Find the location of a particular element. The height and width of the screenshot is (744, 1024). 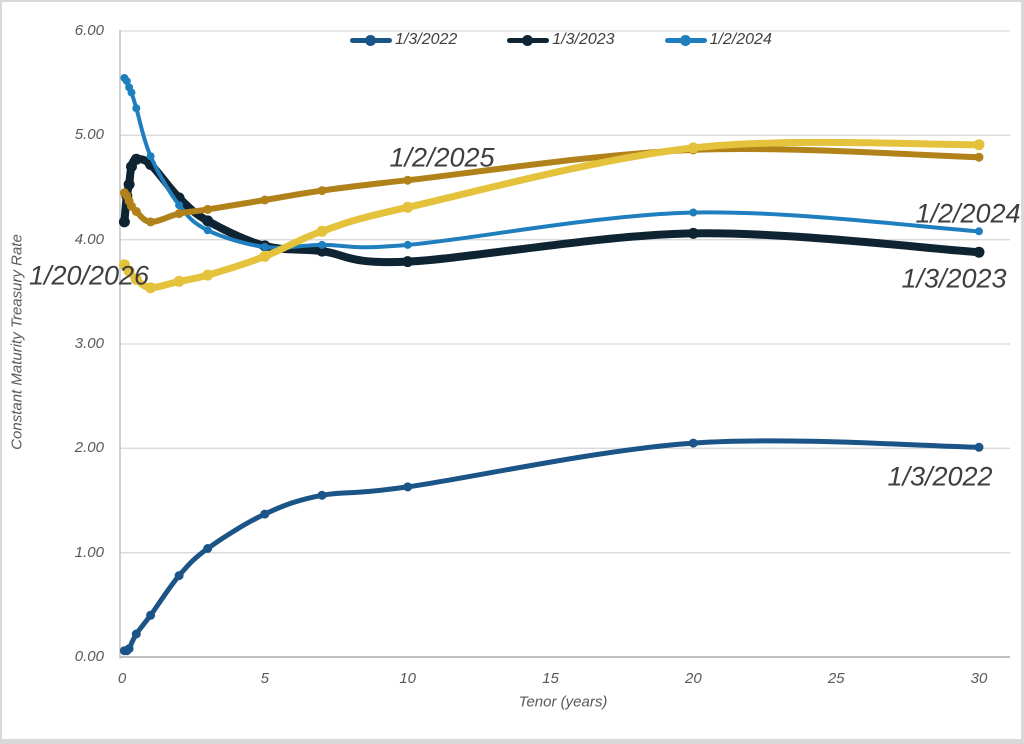

legend-label: 1/3/2023 is located at coordinates (583, 39).